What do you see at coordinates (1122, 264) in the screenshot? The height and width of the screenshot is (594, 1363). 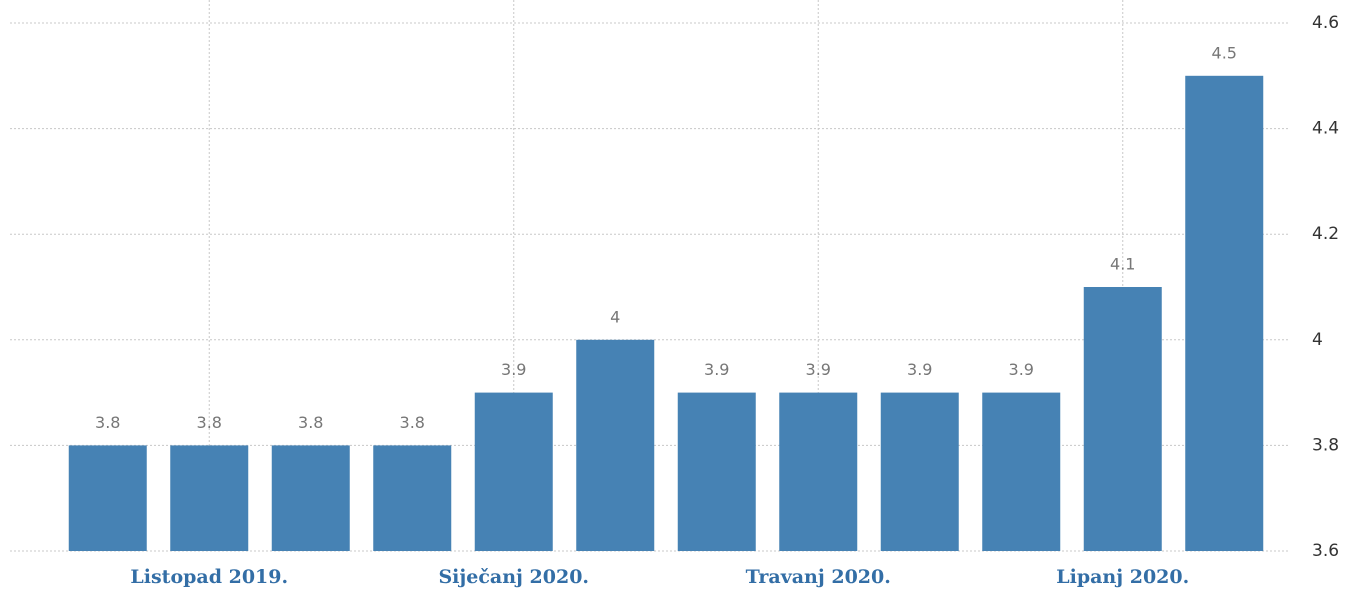 I see `value-label: 4.1` at bounding box center [1122, 264].